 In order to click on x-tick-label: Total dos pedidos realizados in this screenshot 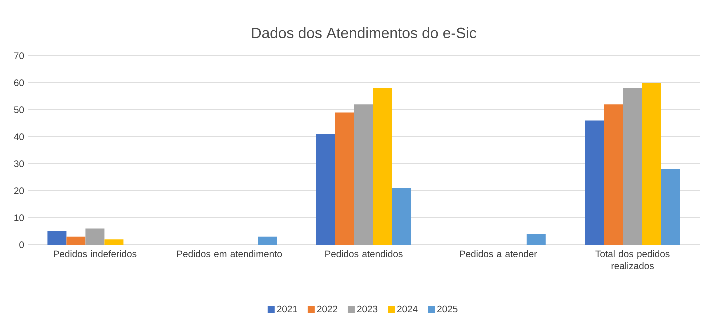, I will do `click(633, 260)`.